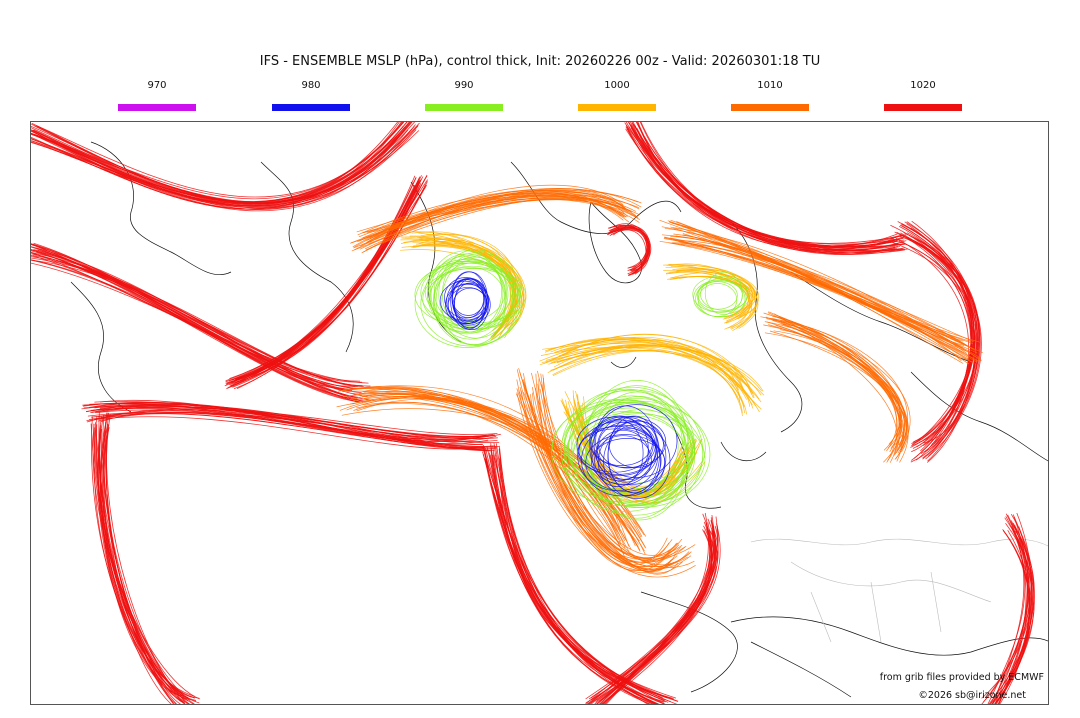 The image size is (1080, 718). Describe the element at coordinates (770, 96) in the screenshot. I see `legend-item-1010: 1010` at that location.